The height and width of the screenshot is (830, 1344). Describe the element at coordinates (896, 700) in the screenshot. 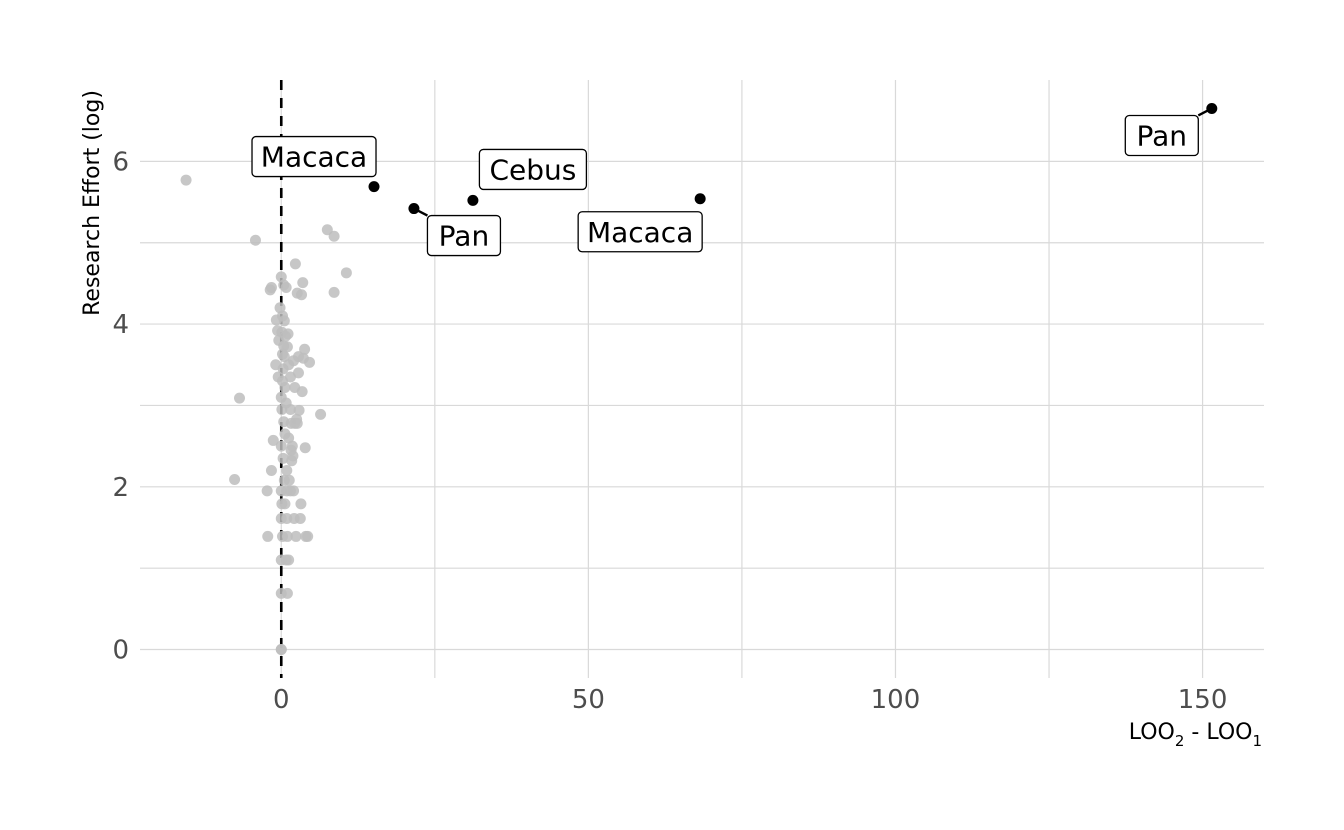

I see `x-tick-label: 100` at that location.